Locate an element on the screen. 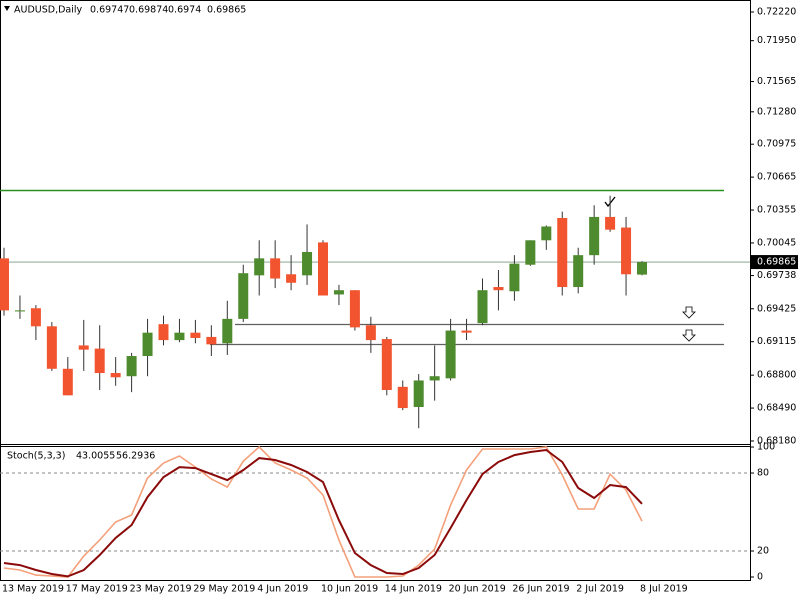 This screenshot has height=600, width=800. y-tick-label: 0.69425 is located at coordinates (776, 308).